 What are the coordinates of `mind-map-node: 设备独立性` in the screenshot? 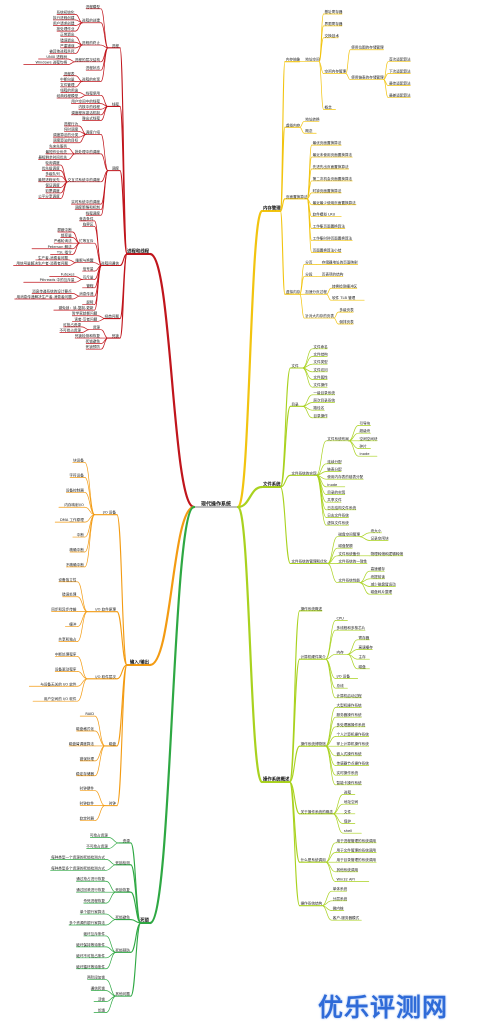 It's located at (67, 579).